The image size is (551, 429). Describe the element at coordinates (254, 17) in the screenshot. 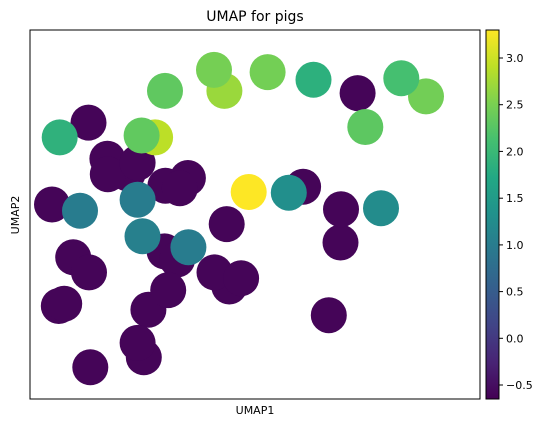

I see `chart-title: UMAP for pigs` at that location.